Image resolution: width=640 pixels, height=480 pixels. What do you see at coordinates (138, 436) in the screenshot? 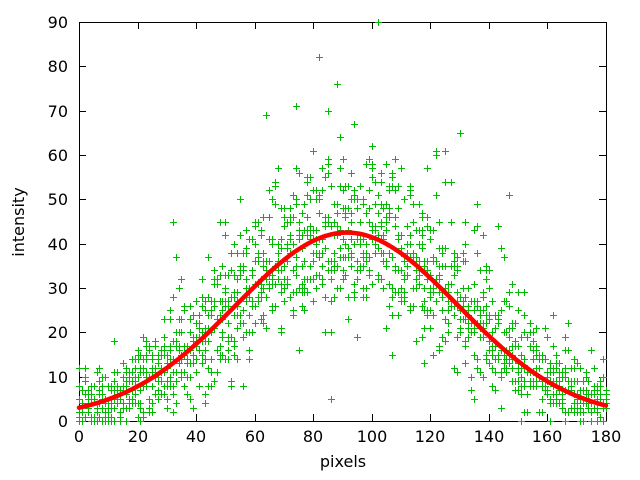
I see `x-tick-label: 20` at bounding box center [138, 436].